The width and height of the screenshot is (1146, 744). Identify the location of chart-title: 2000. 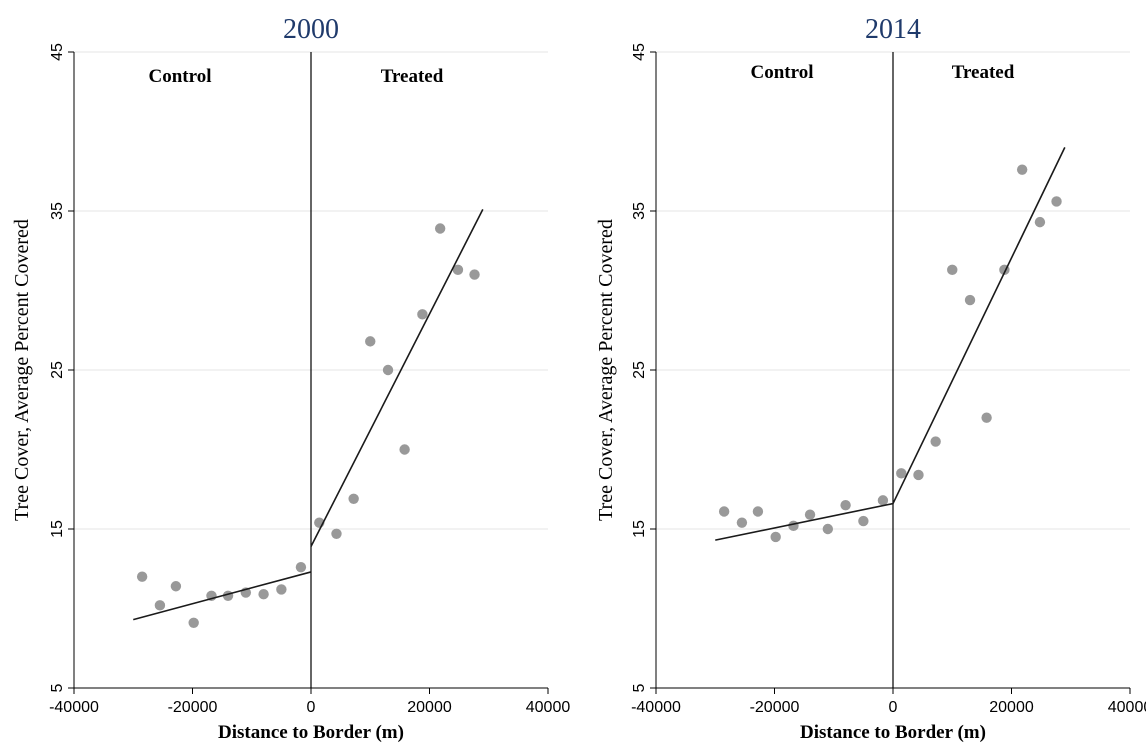
(311, 29).